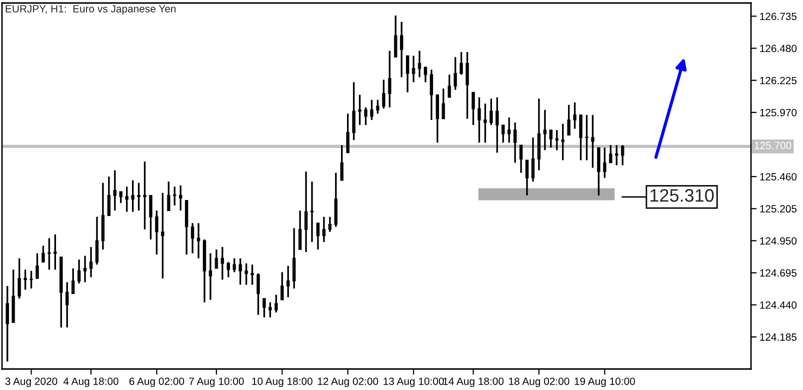 The width and height of the screenshot is (803, 390). What do you see at coordinates (778, 48) in the screenshot?
I see `y-tick-label: 126.480` at bounding box center [778, 48].